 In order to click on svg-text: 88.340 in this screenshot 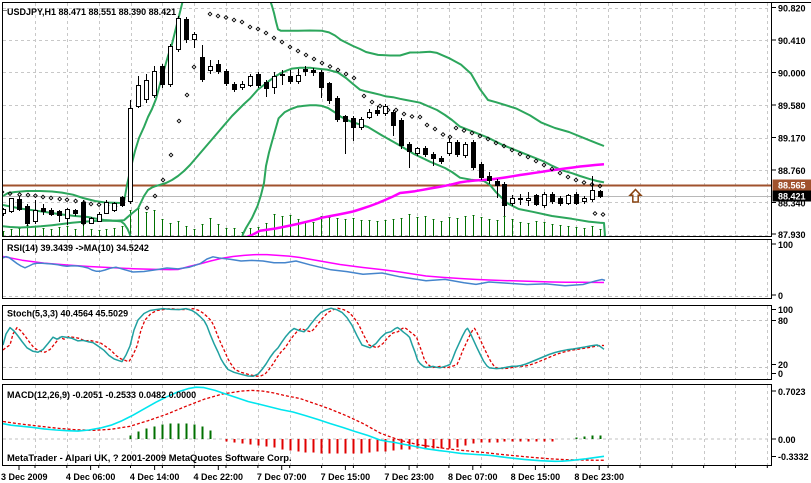, I will do `click(792, 204)`.